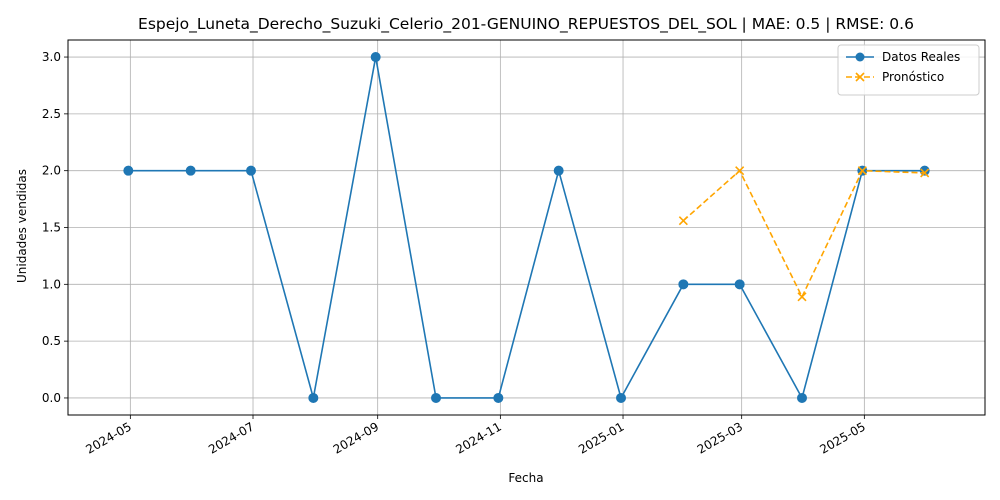 The image size is (1000, 500). Describe the element at coordinates (51, 284) in the screenshot. I see `y-tick-label: 1.0` at that location.